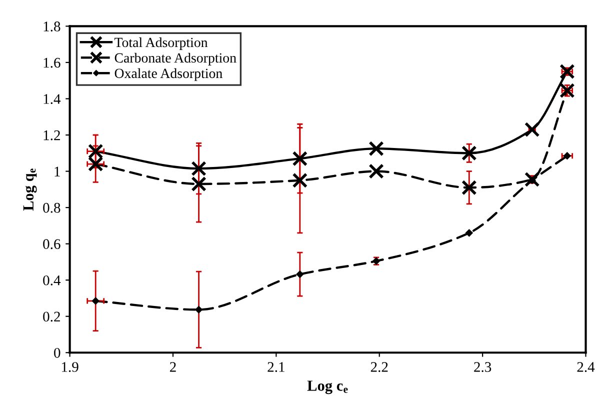  I want to click on y-tick-label: 1.6, so click(52, 63).